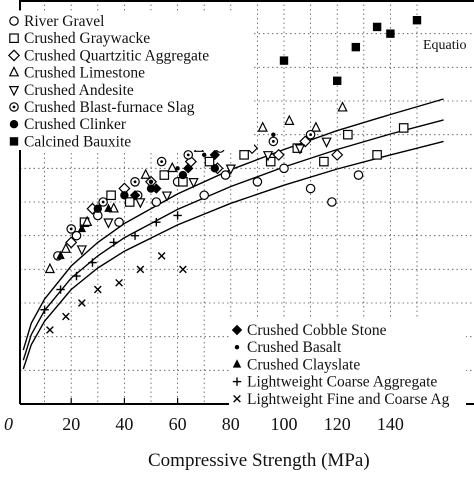 This screenshot has height=479, width=474. Describe the element at coordinates (231, 424) in the screenshot. I see `x-tick-label: 80` at that location.